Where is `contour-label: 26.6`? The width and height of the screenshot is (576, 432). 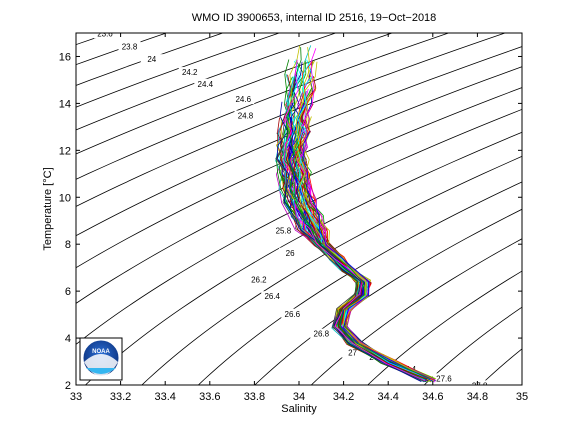 contour-label: 26.6 is located at coordinates (293, 314).